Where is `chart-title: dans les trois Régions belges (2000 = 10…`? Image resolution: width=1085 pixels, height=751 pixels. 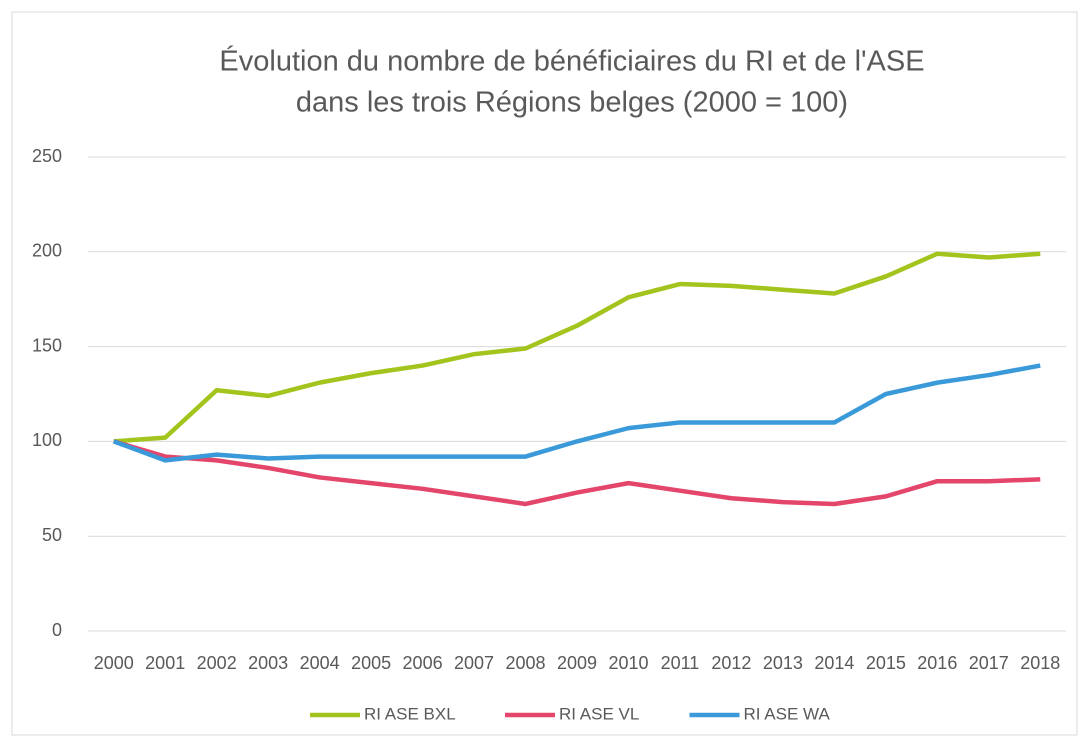
chart-title: dans les trois Régions belges (2000 = 10… is located at coordinates (572, 103).